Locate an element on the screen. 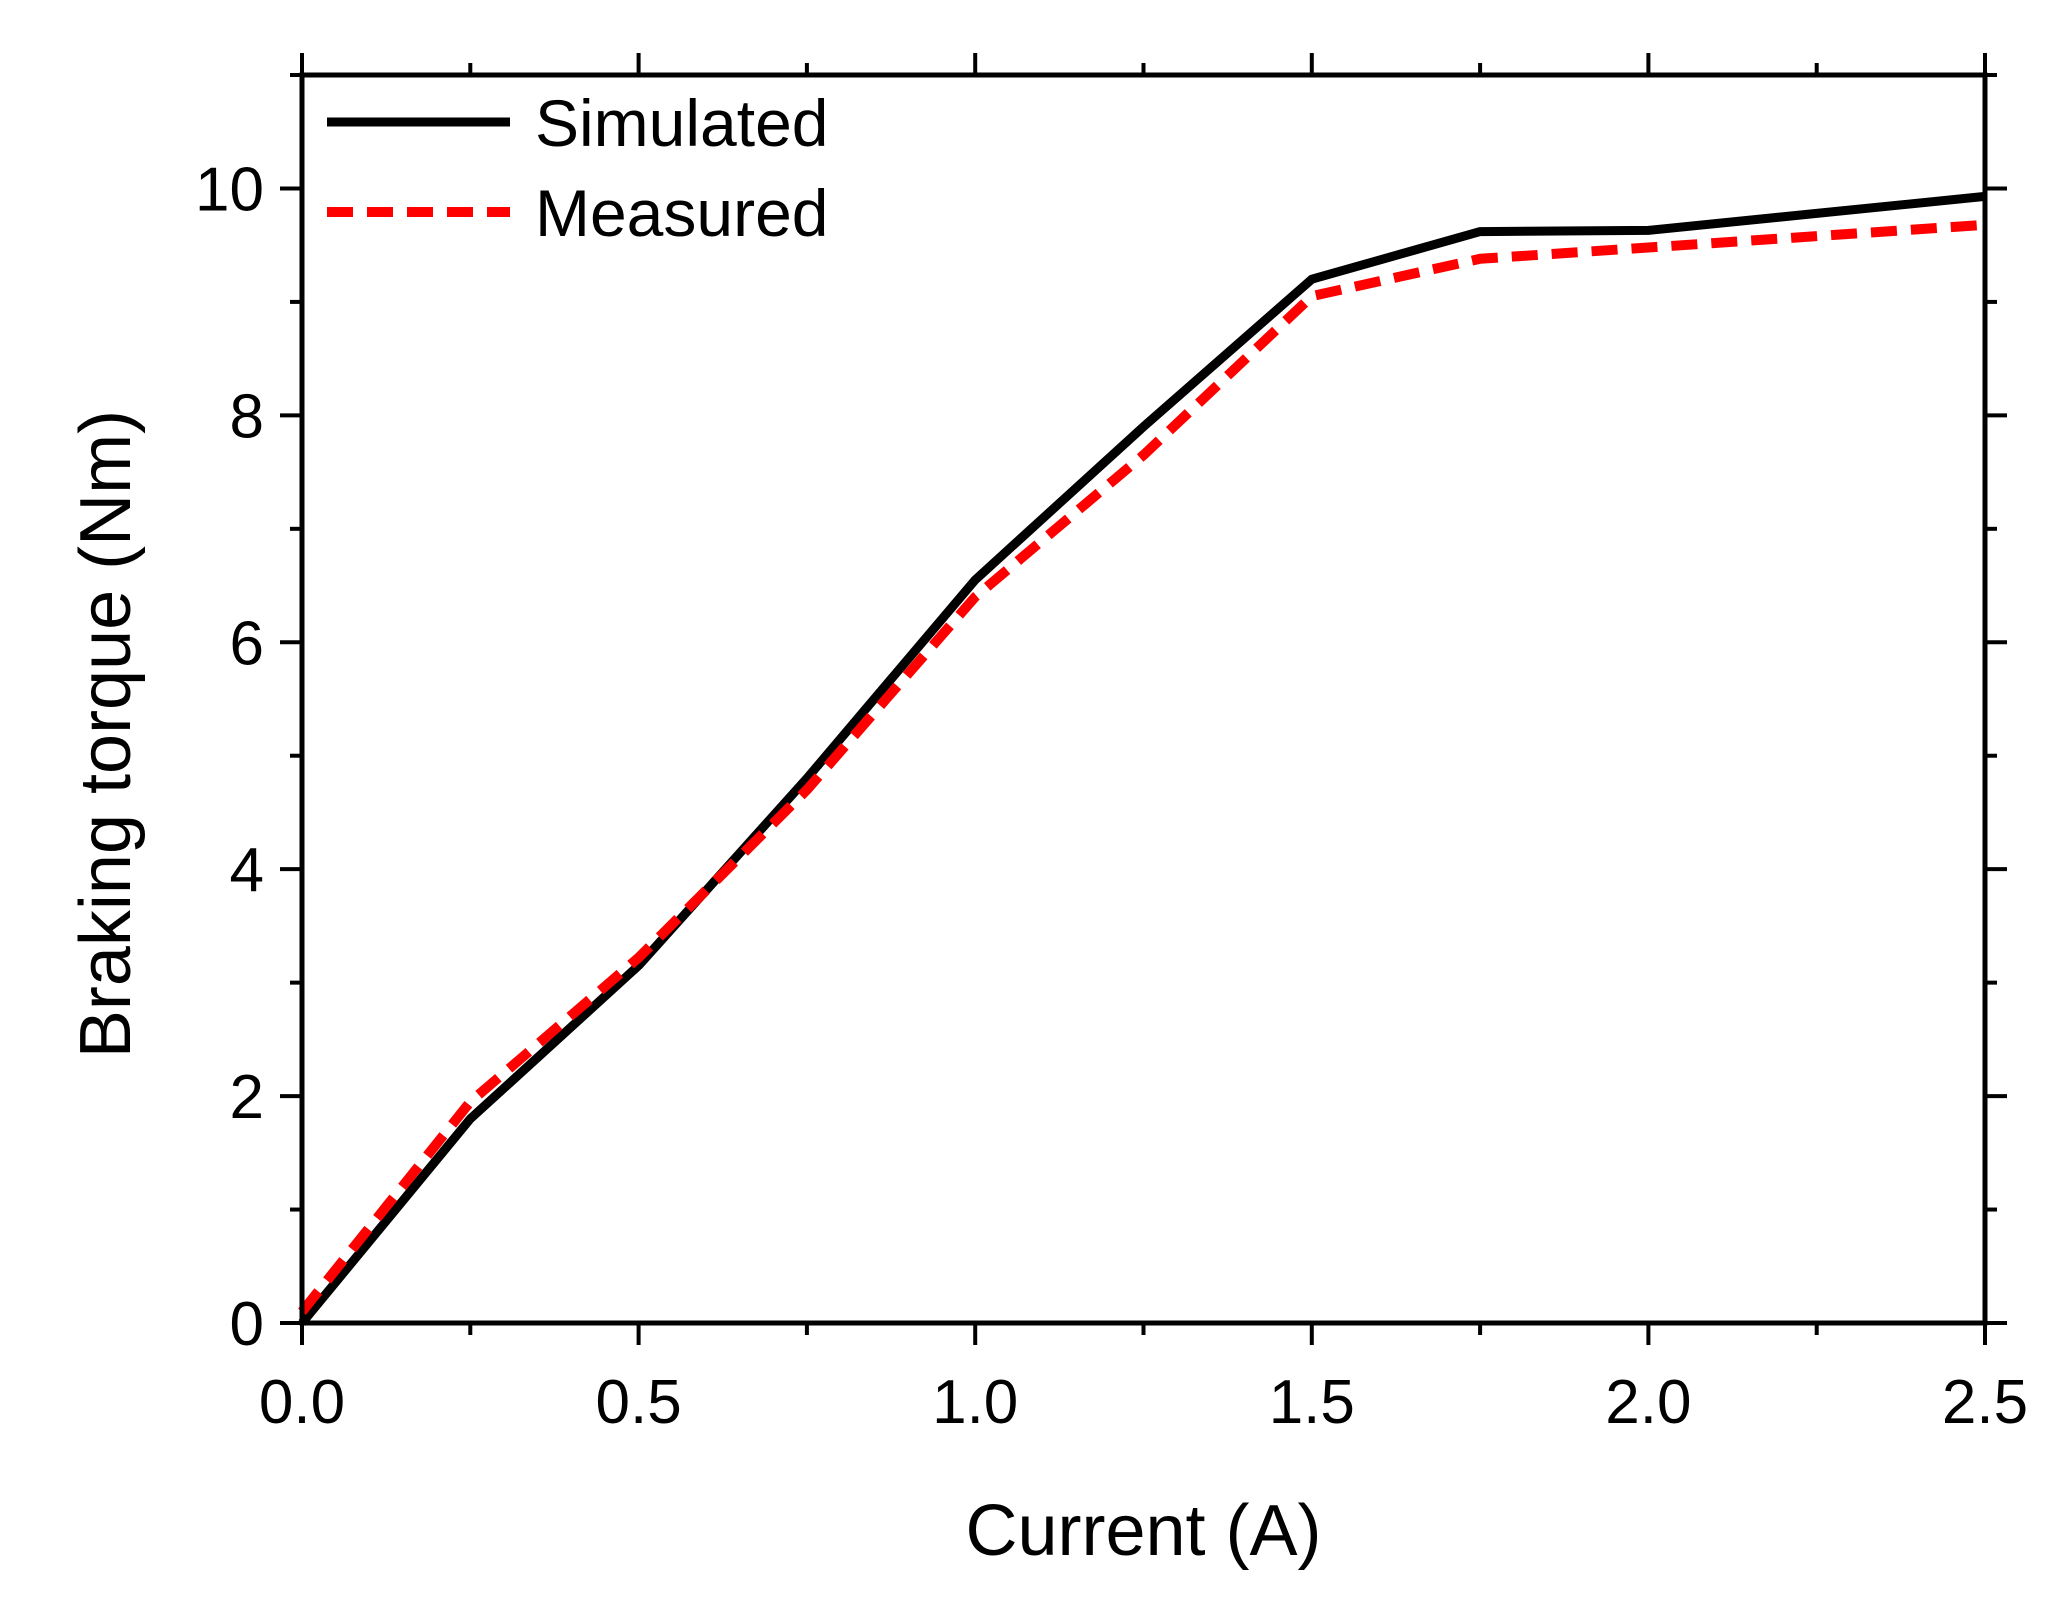 The image size is (2064, 1603). legend: Simulated Measured is located at coordinates (578, 168).